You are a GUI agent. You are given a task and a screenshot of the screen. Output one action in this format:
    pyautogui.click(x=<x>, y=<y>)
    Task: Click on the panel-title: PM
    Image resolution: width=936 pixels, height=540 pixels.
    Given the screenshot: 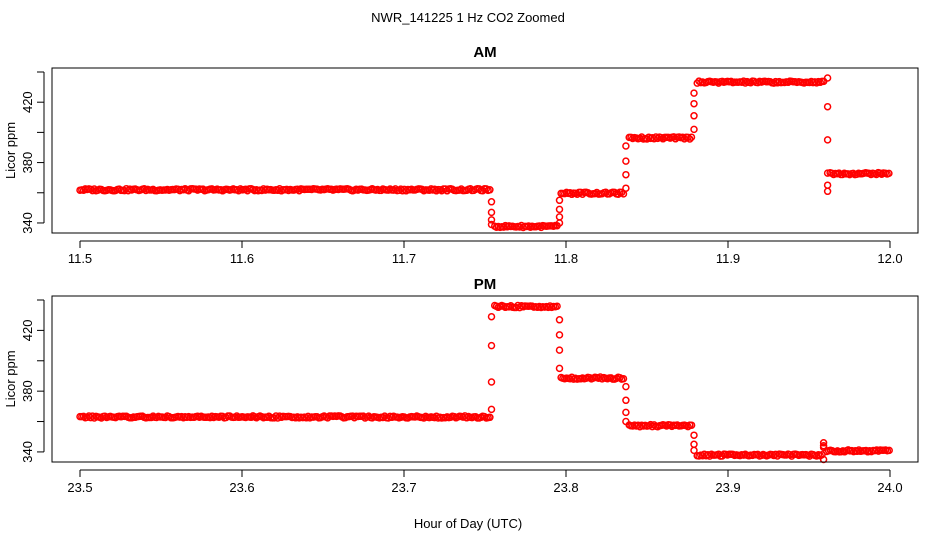 What is the action you would take?
    pyautogui.click(x=485, y=284)
    